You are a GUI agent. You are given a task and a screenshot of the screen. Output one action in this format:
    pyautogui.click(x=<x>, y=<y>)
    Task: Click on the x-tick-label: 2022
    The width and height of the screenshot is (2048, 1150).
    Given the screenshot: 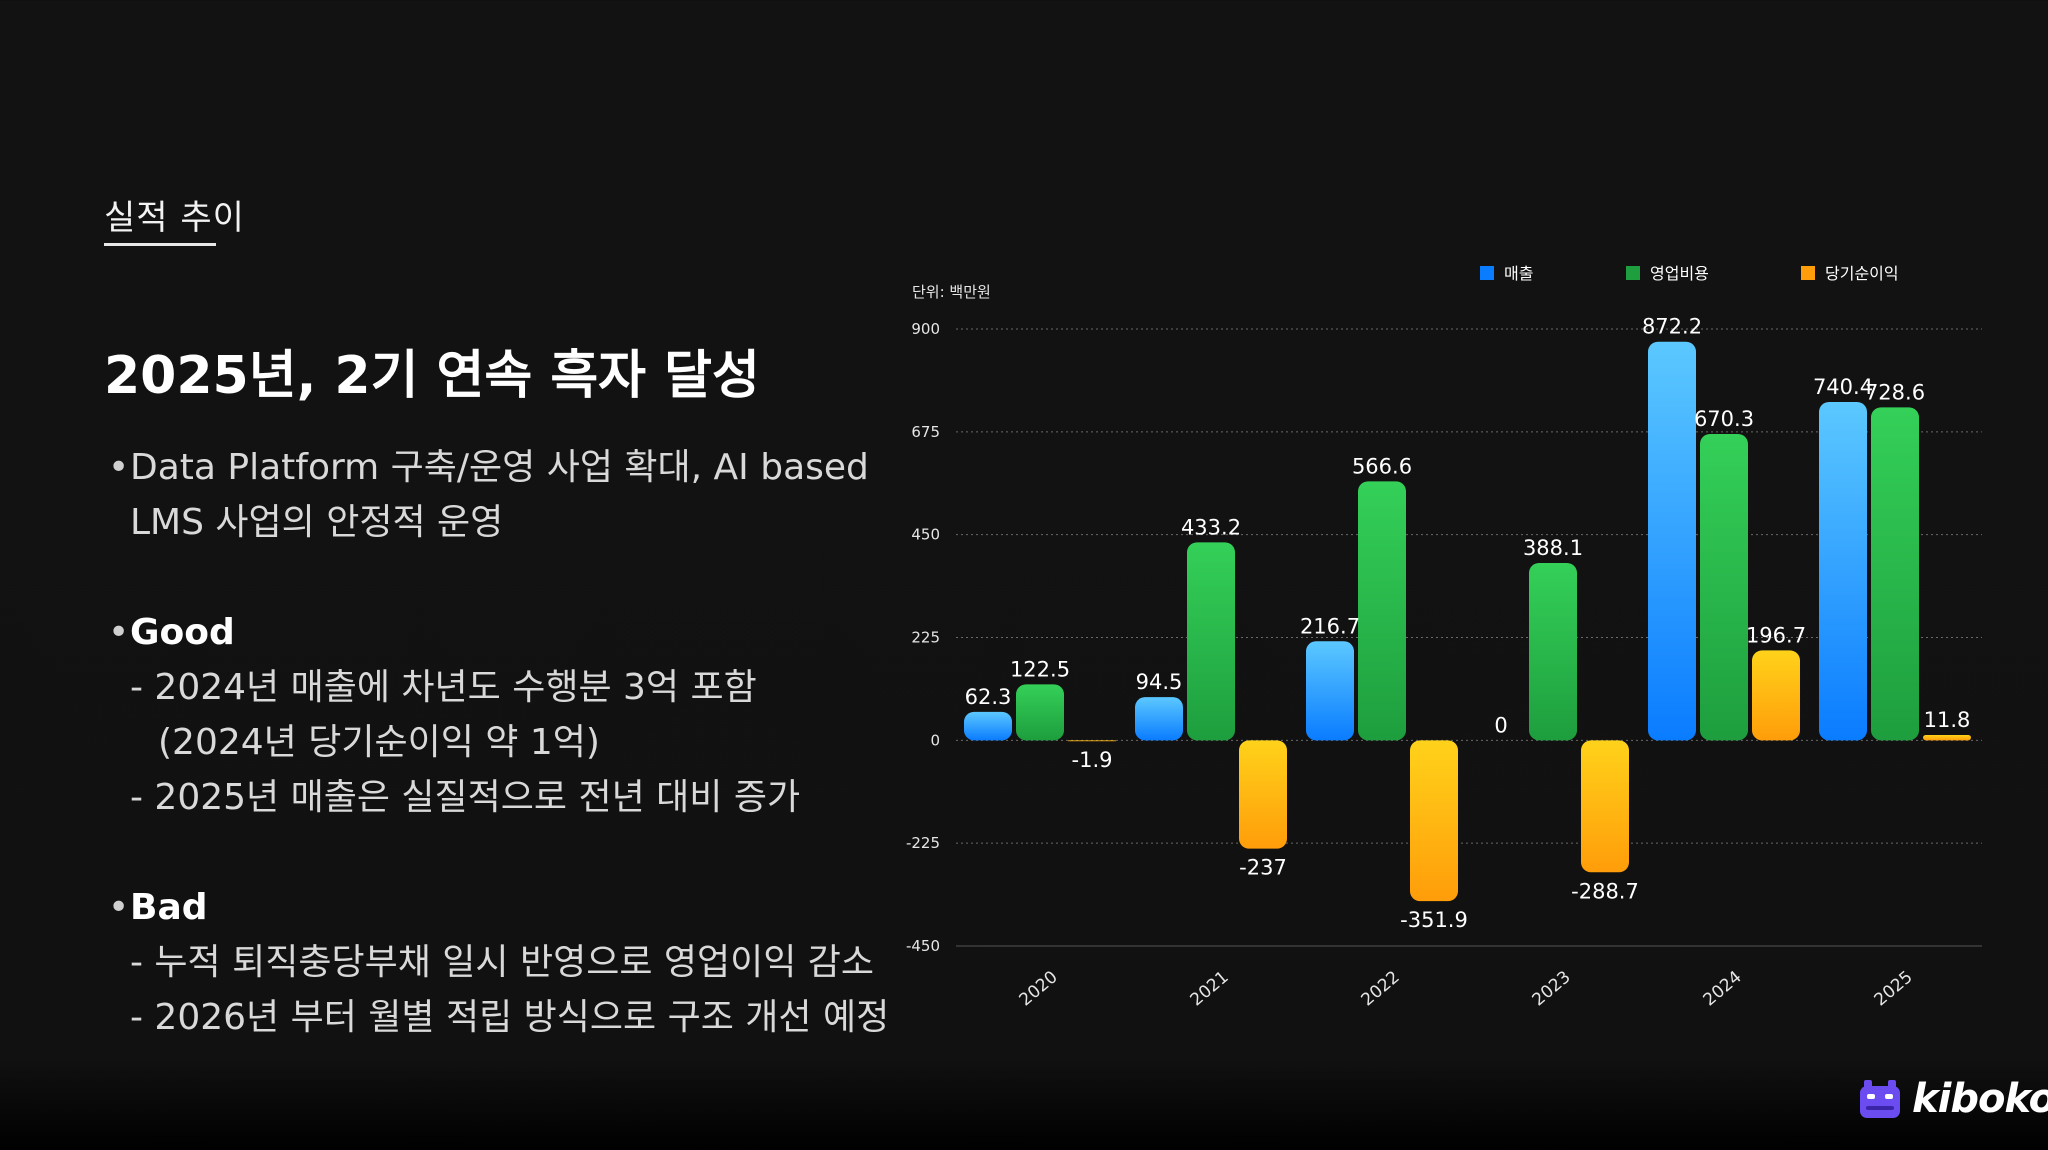 What is the action you would take?
    pyautogui.click(x=1381, y=988)
    